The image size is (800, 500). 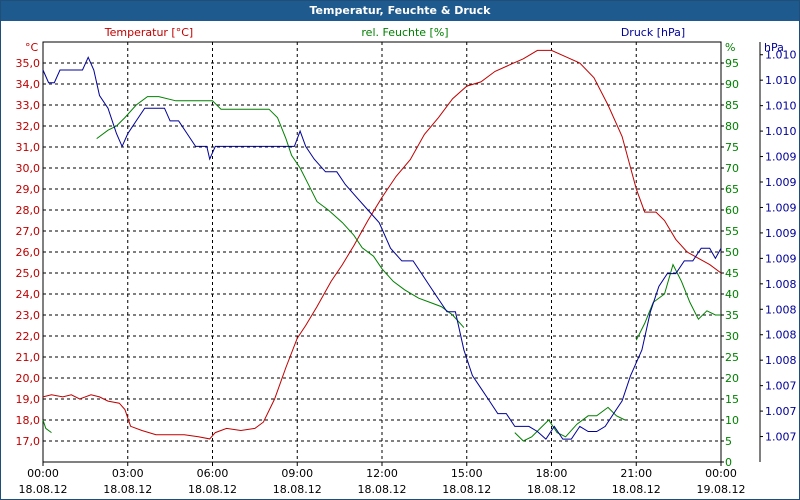 I want to click on temperature-tick-label: 25,0, so click(x=28, y=273).